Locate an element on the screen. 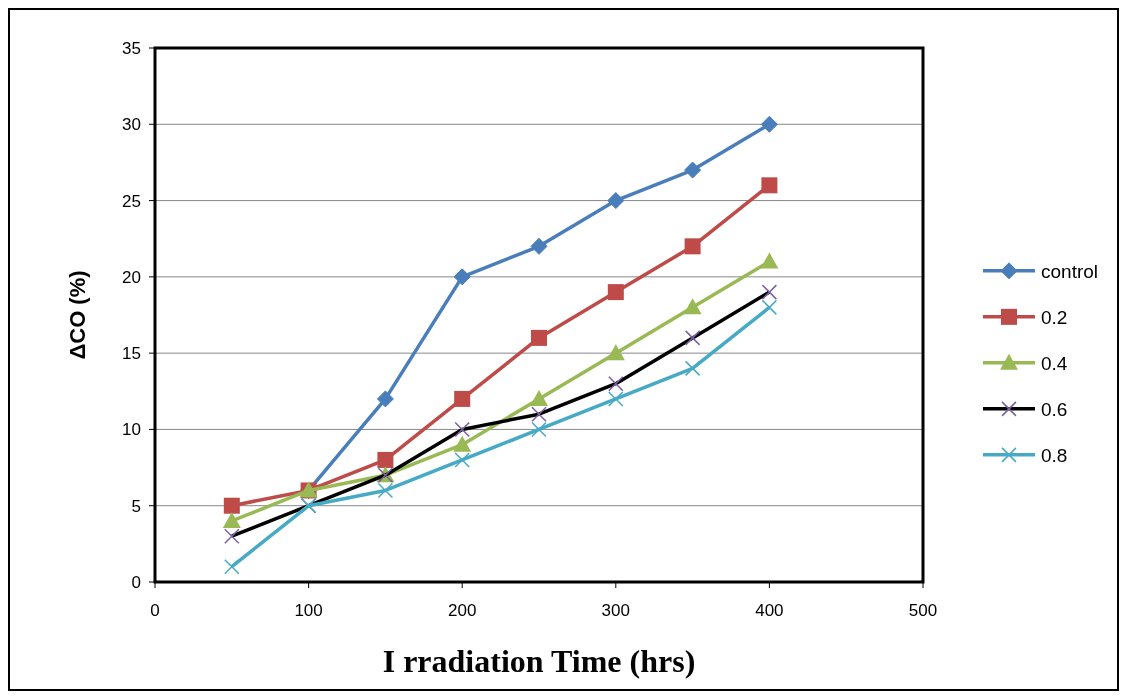 The width and height of the screenshot is (1127, 699). y-tick-label: 0 is located at coordinates (136, 582).